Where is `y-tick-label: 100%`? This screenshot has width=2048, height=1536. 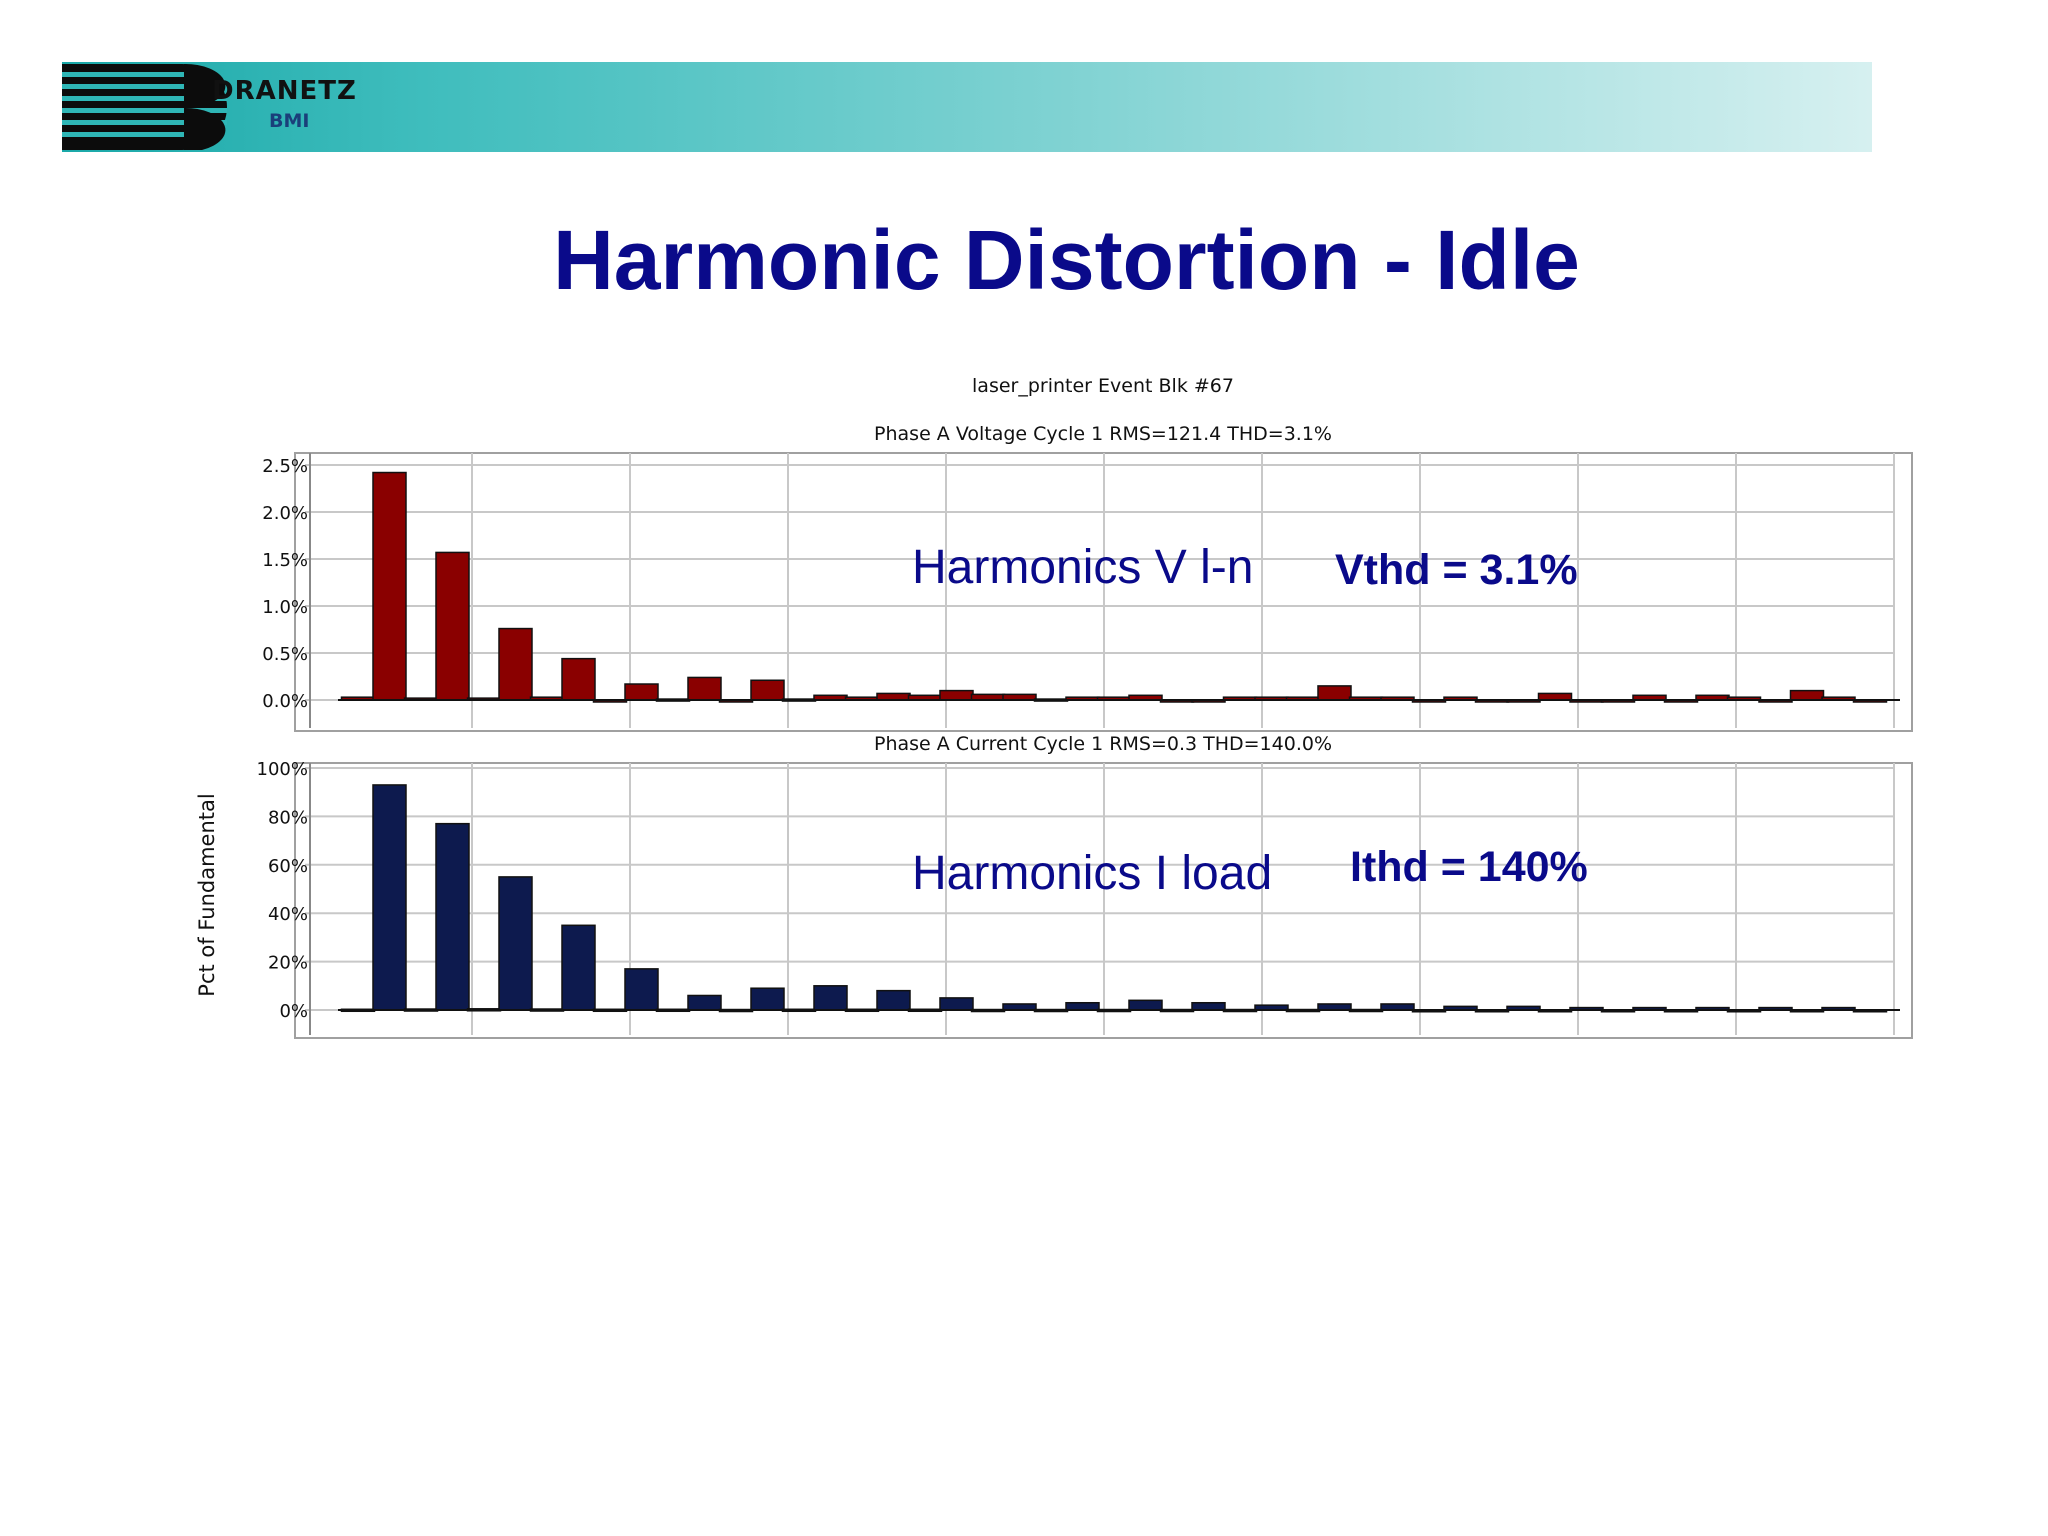
y-tick-label: 100% is located at coordinates (282, 769).